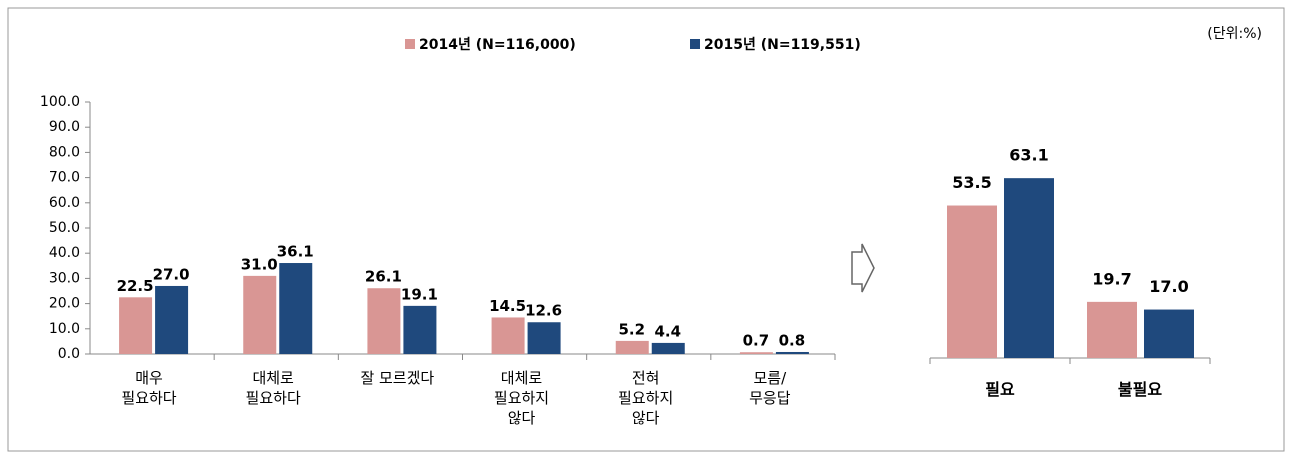 This screenshot has height=456, width=1290. What do you see at coordinates (1111, 278) in the screenshot?
I see `data-label: 19.7` at bounding box center [1111, 278].